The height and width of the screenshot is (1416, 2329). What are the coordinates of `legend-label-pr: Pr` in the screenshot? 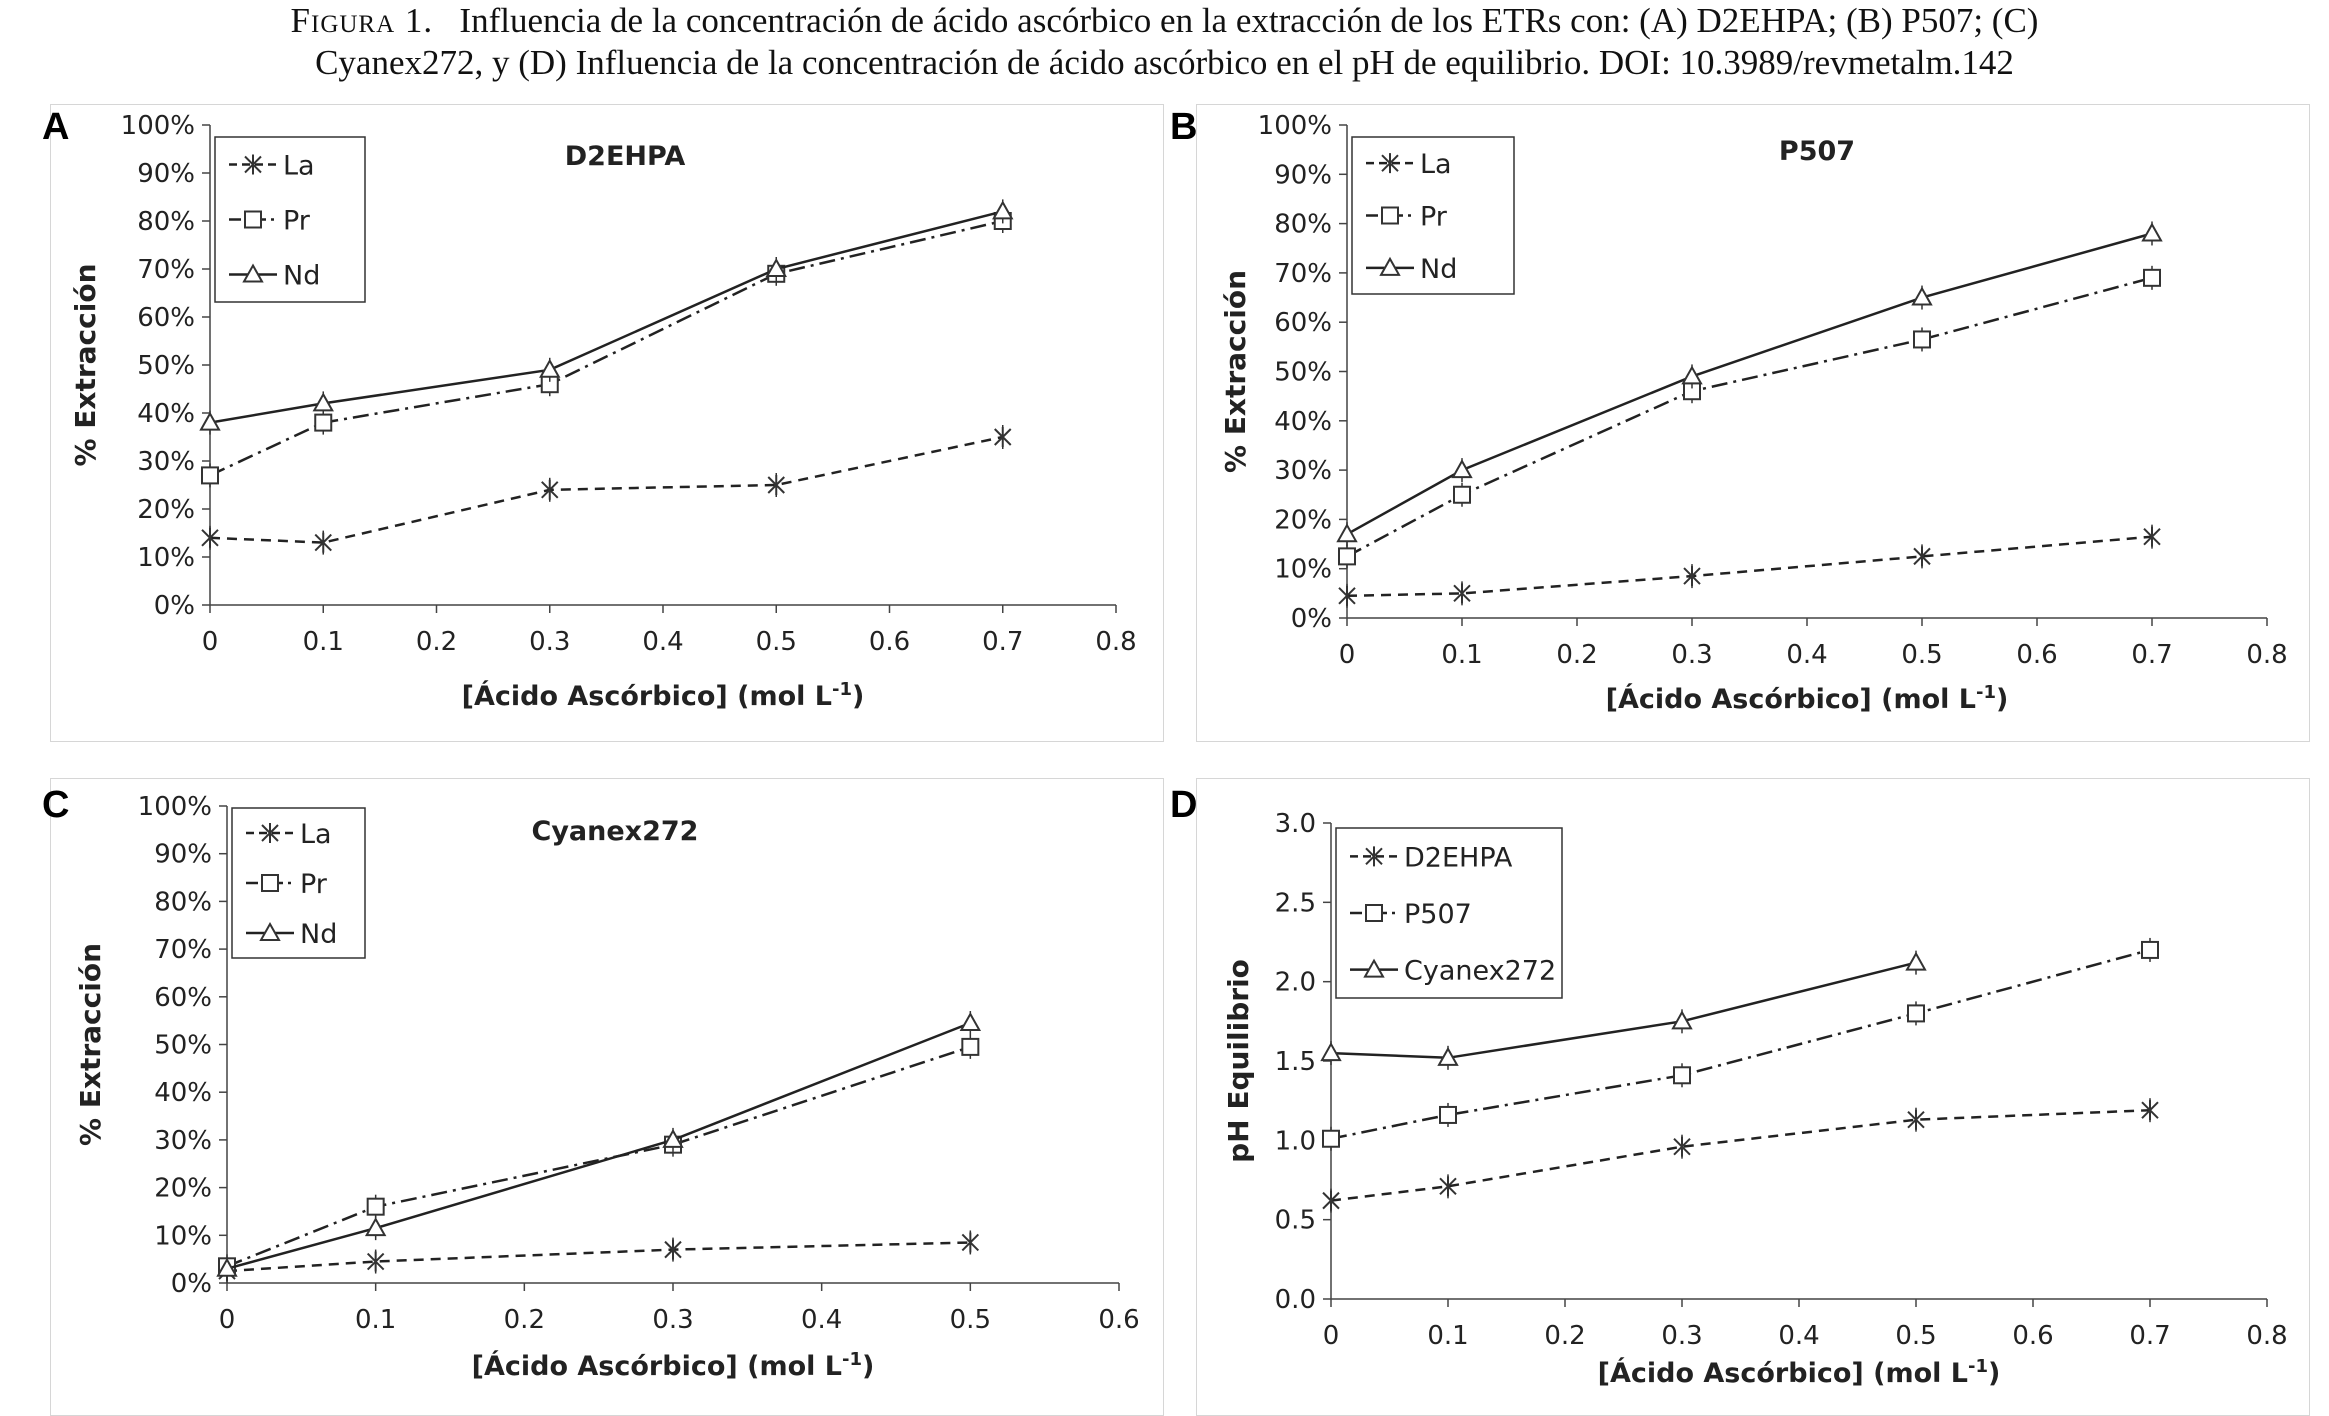 It's located at (1434, 217).